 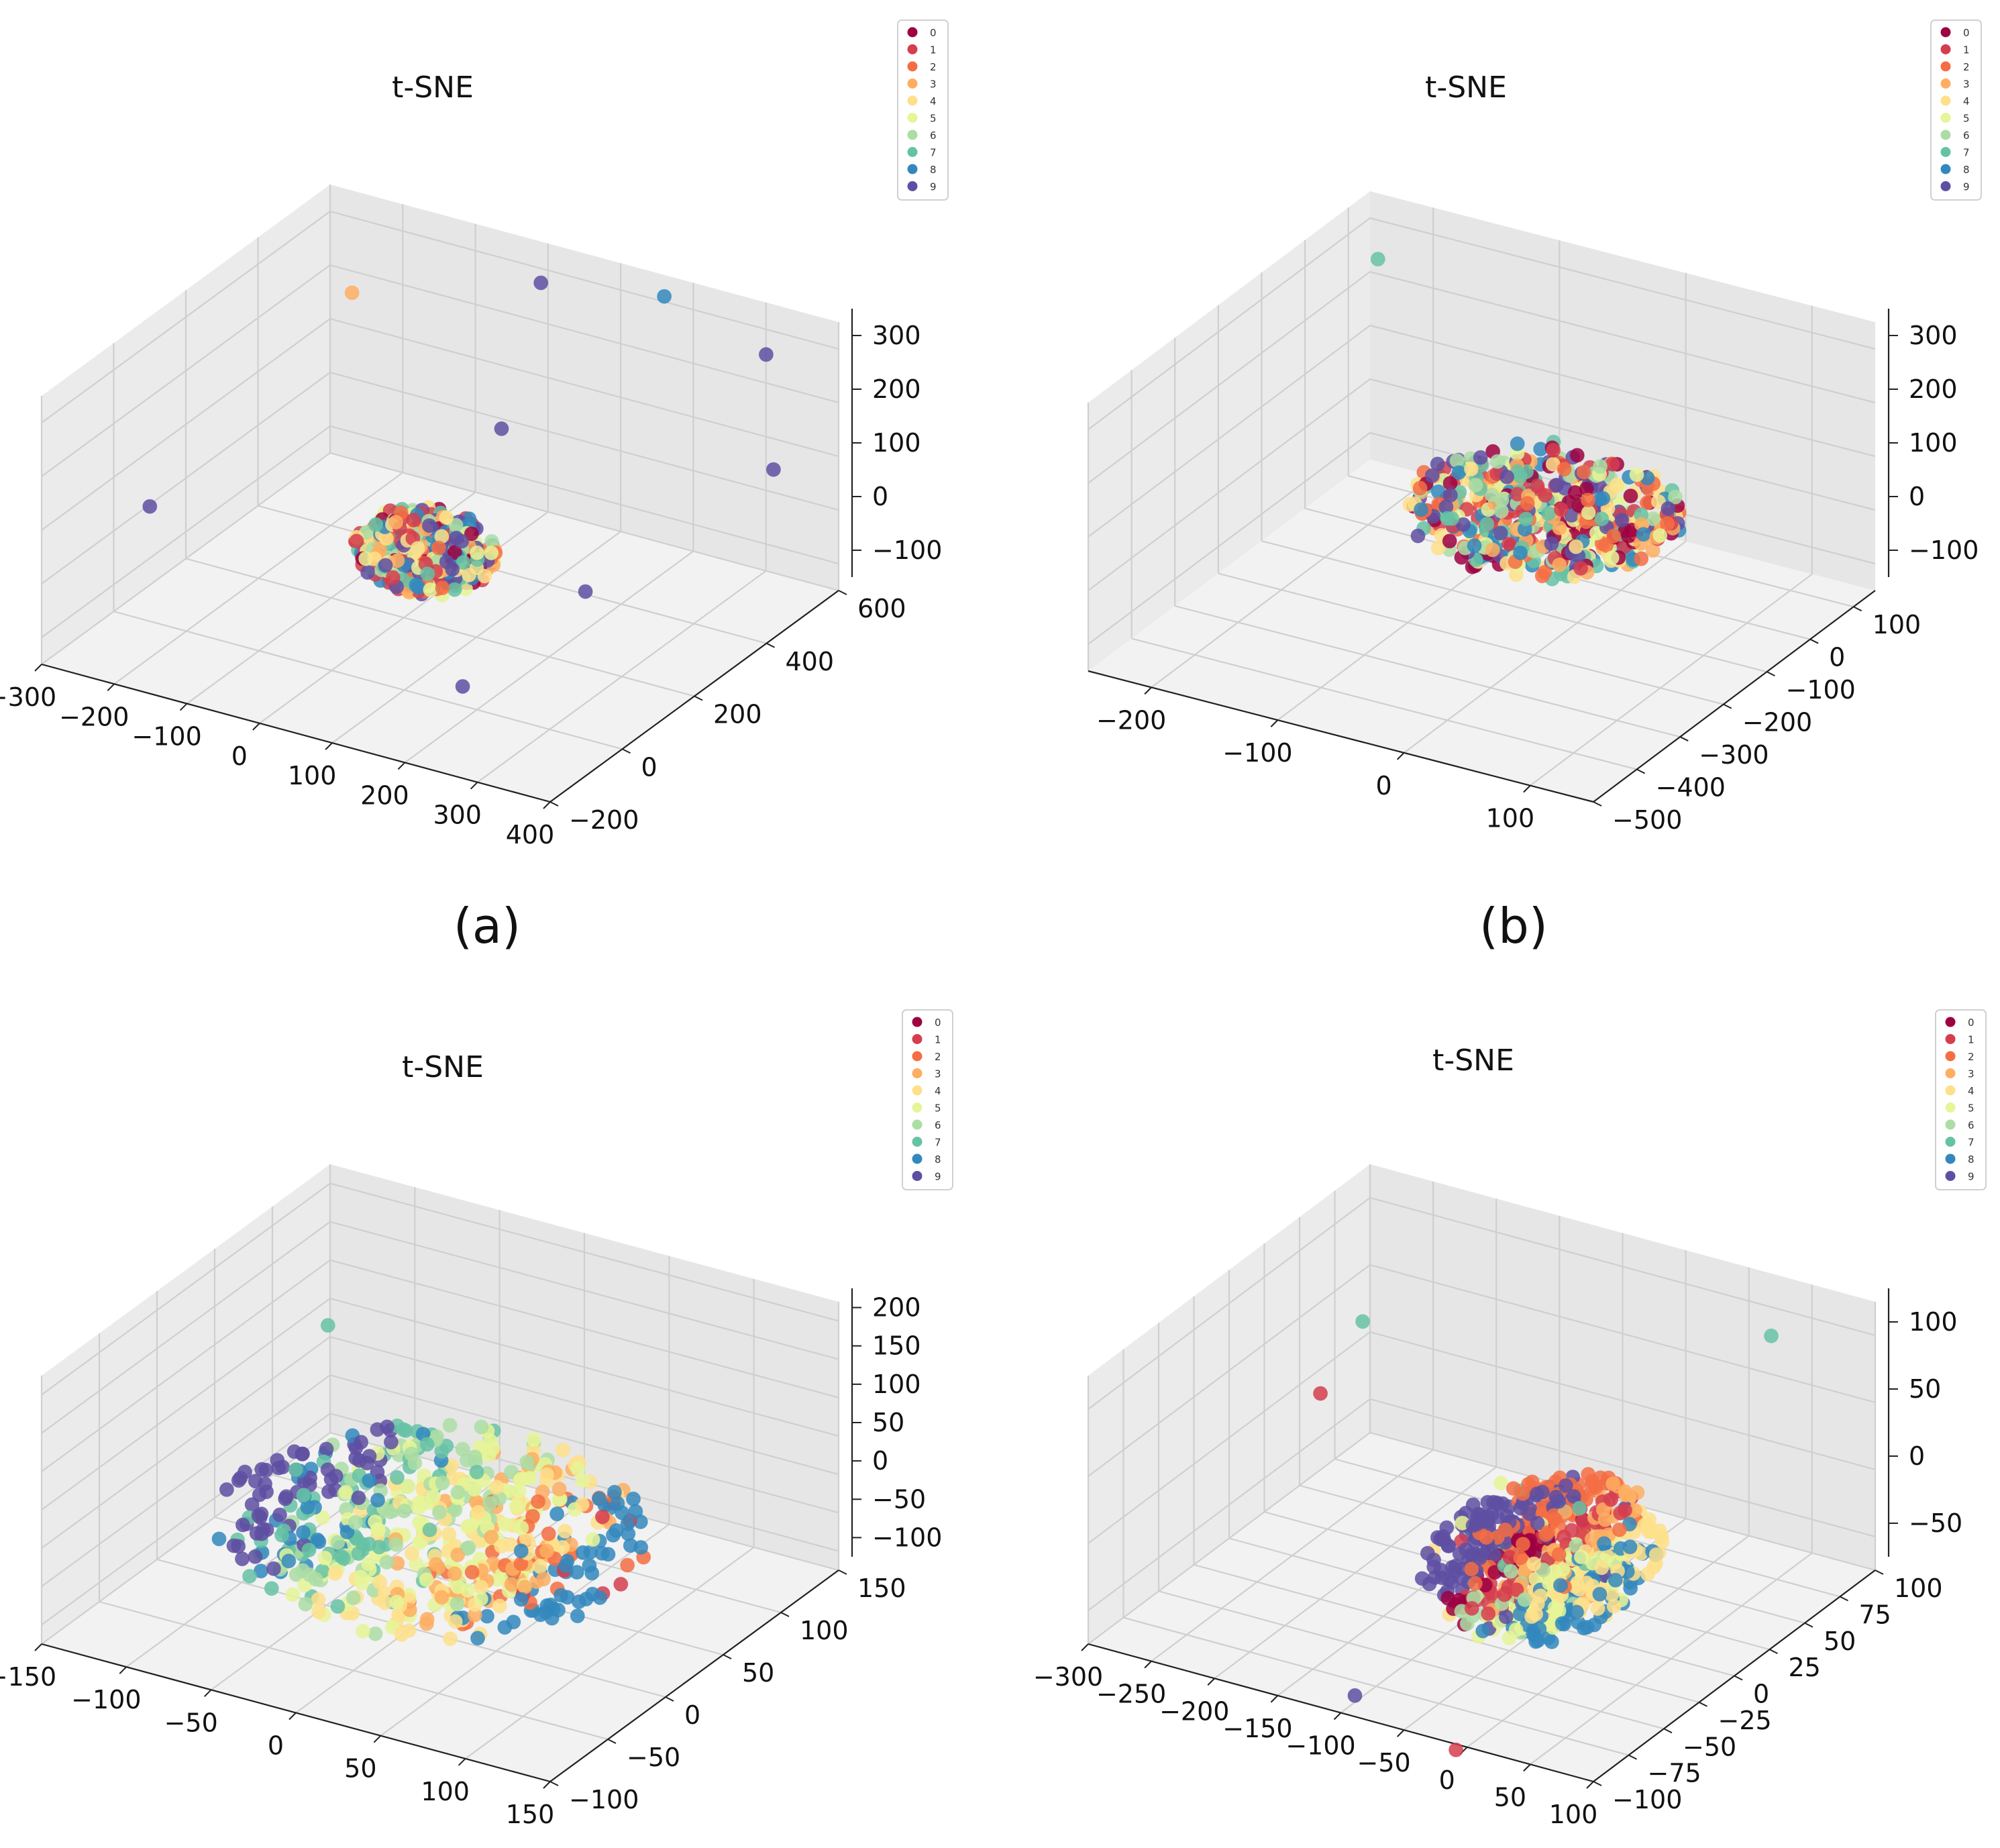 I want to click on chart-title: t-SNE, so click(x=1466, y=87).